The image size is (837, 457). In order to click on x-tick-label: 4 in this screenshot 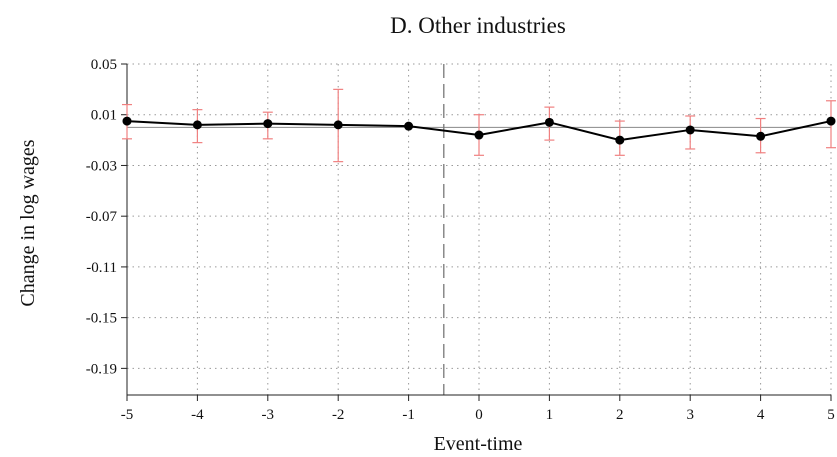, I will do `click(761, 415)`.